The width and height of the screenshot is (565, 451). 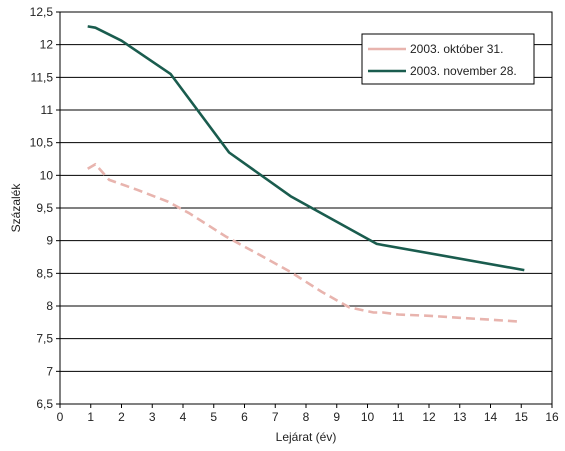 What do you see at coordinates (44, 273) in the screenshot?
I see `y-tick-label: 8,5` at bounding box center [44, 273].